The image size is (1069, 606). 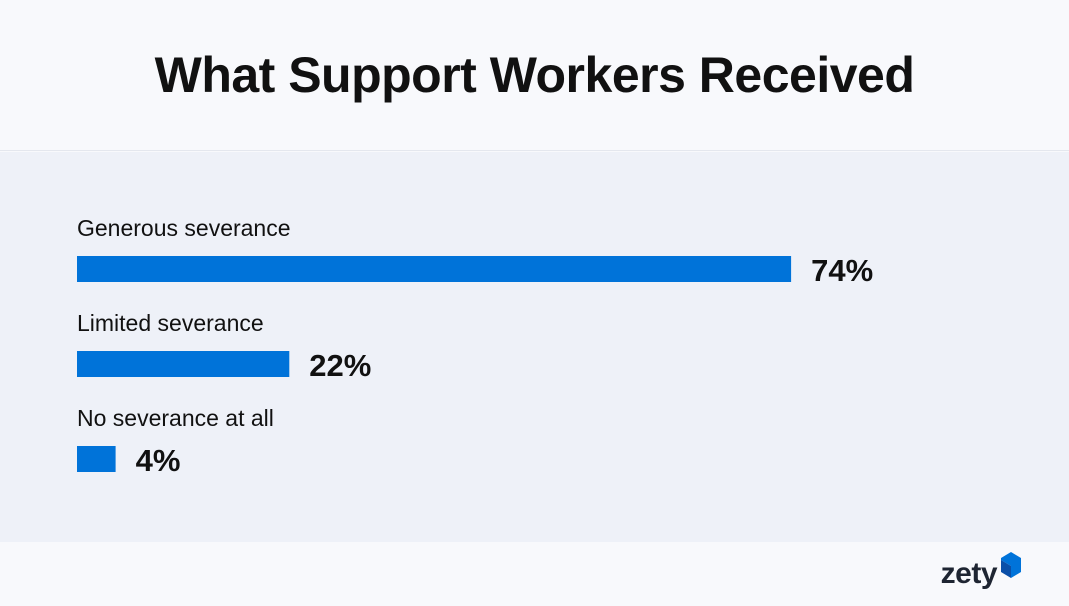 What do you see at coordinates (340, 365) in the screenshot?
I see `data-label: 22%` at bounding box center [340, 365].